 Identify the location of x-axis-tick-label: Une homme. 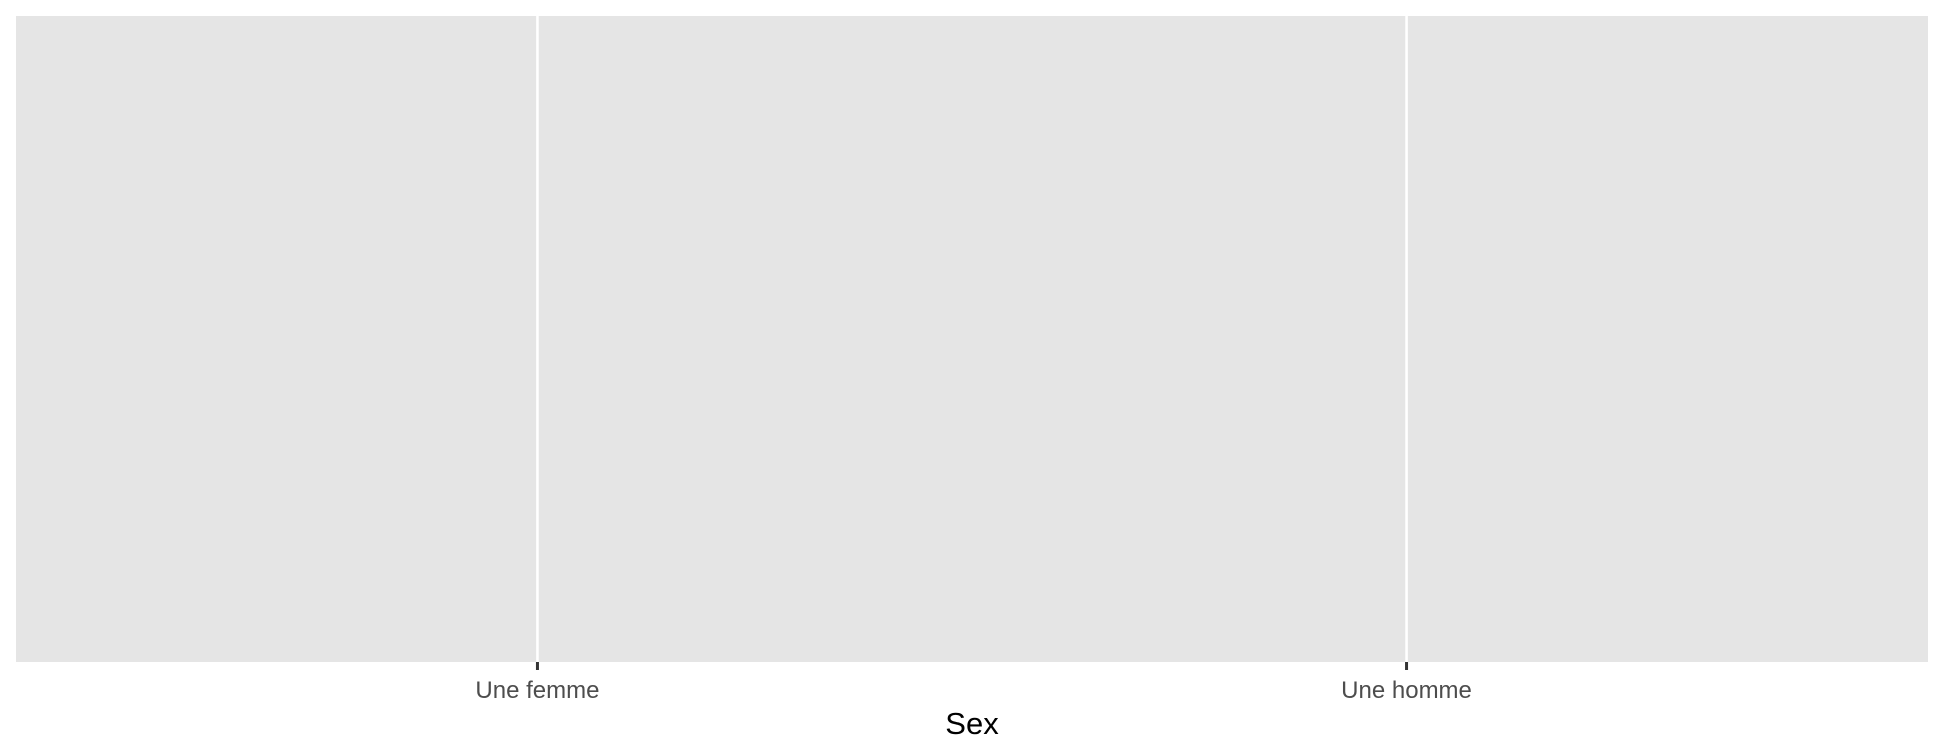
(1406, 690).